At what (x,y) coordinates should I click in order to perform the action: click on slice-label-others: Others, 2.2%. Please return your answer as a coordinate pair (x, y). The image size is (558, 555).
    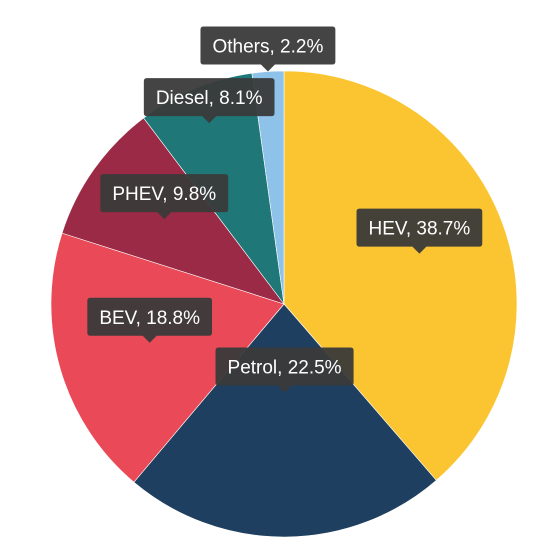
    Looking at the image, I should click on (268, 49).